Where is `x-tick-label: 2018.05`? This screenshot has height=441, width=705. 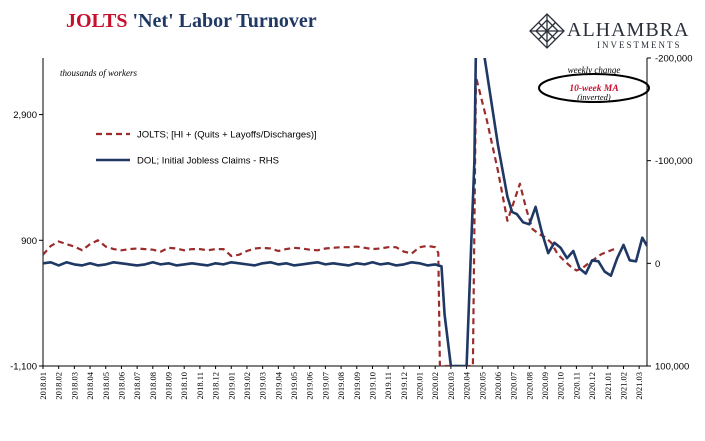 x-tick-label: 2018.05 is located at coordinates (106, 386).